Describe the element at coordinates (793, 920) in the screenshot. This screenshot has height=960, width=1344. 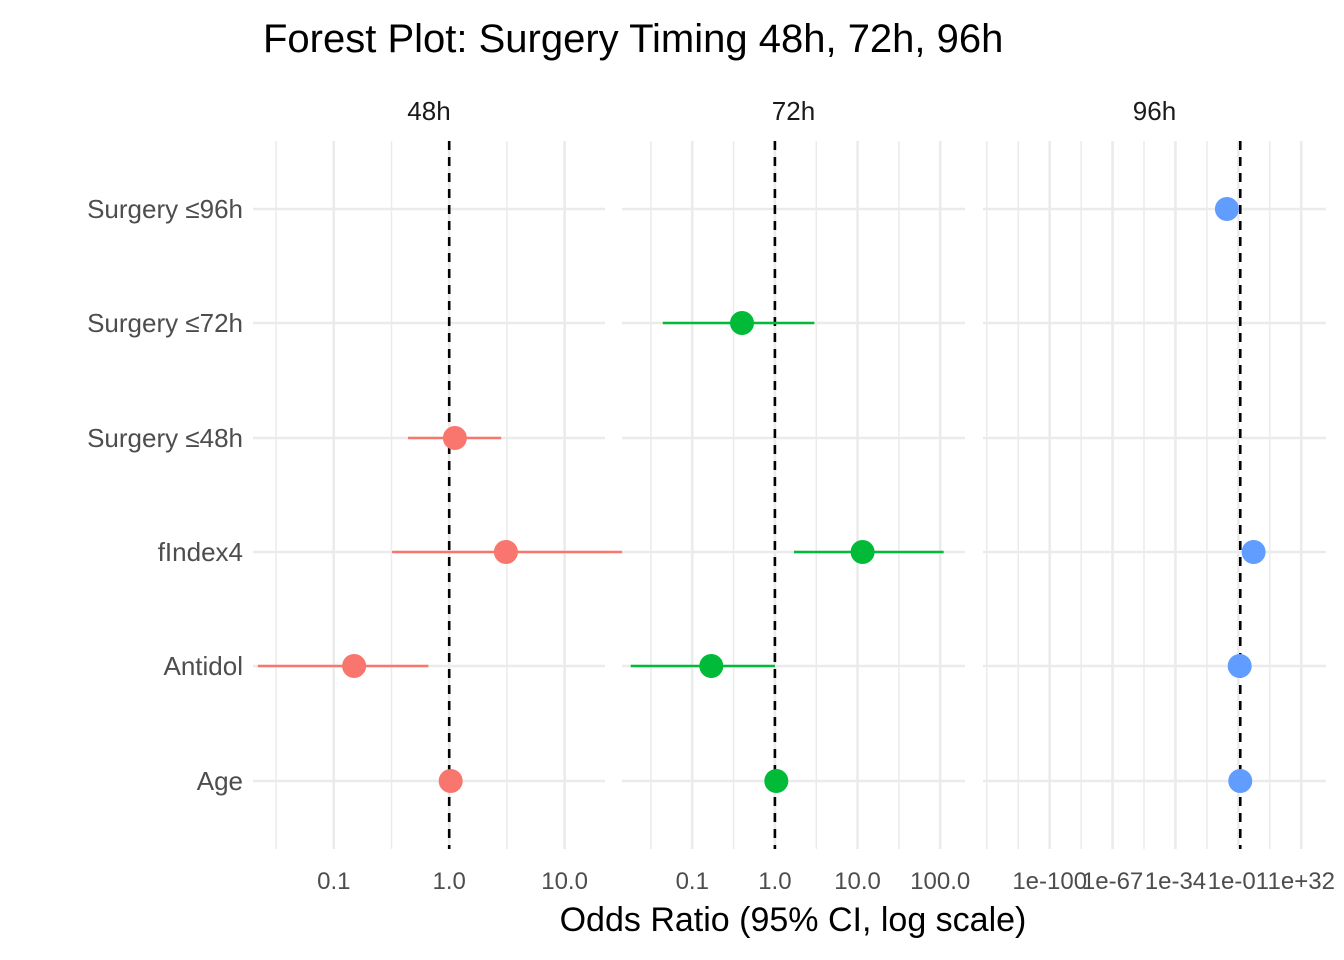
I see `x-axis-label: Odds Ratio (95% CI, log scale)` at that location.